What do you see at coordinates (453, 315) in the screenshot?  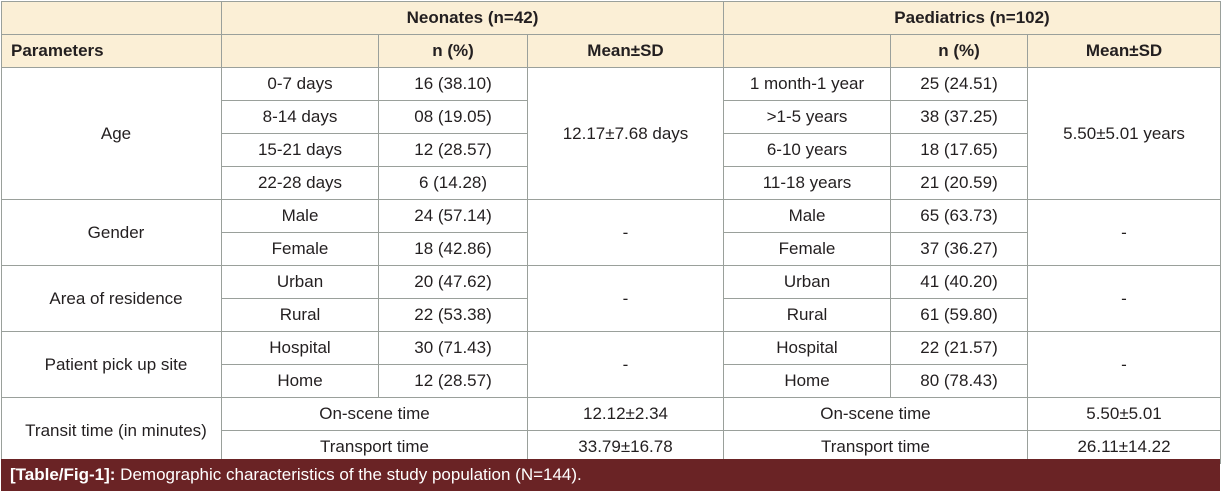 I see `neo-n-pct: 22 (53.38)` at bounding box center [453, 315].